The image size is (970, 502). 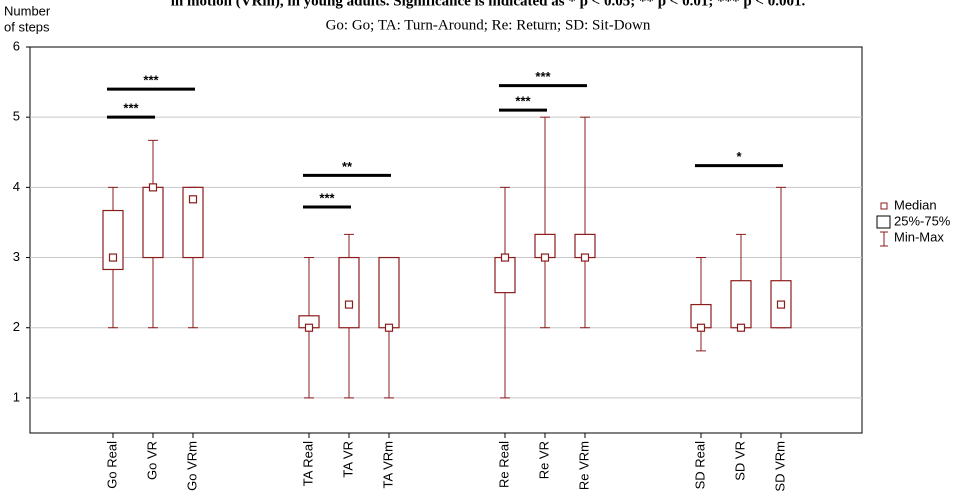 I want to click on y-axis-label: of steps, so click(x=27, y=26).